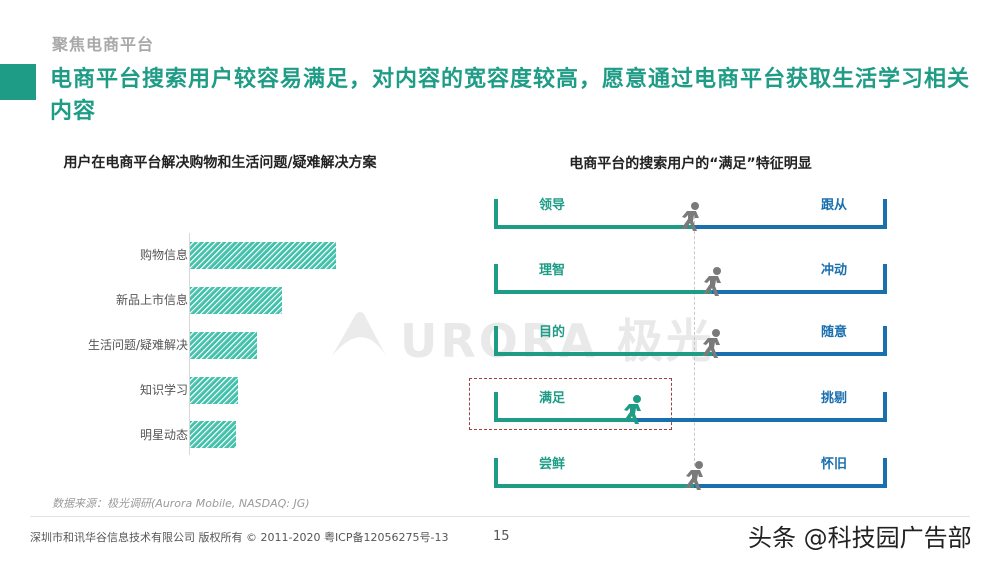 This screenshot has height=563, width=1000. Describe the element at coordinates (860, 538) in the screenshot. I see `toutiao-watermark: 头条 @科技园广告部` at that location.